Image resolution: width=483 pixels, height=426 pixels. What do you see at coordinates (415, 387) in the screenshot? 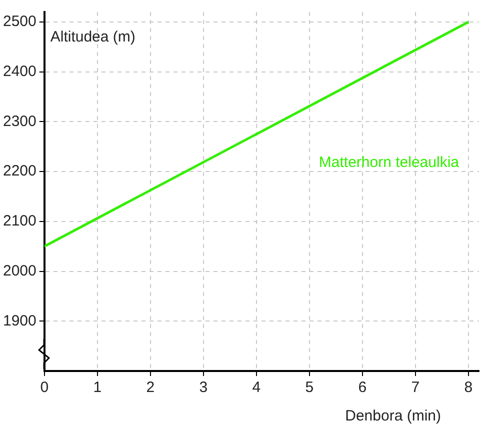
I see `x-tick-label: 7` at bounding box center [415, 387].